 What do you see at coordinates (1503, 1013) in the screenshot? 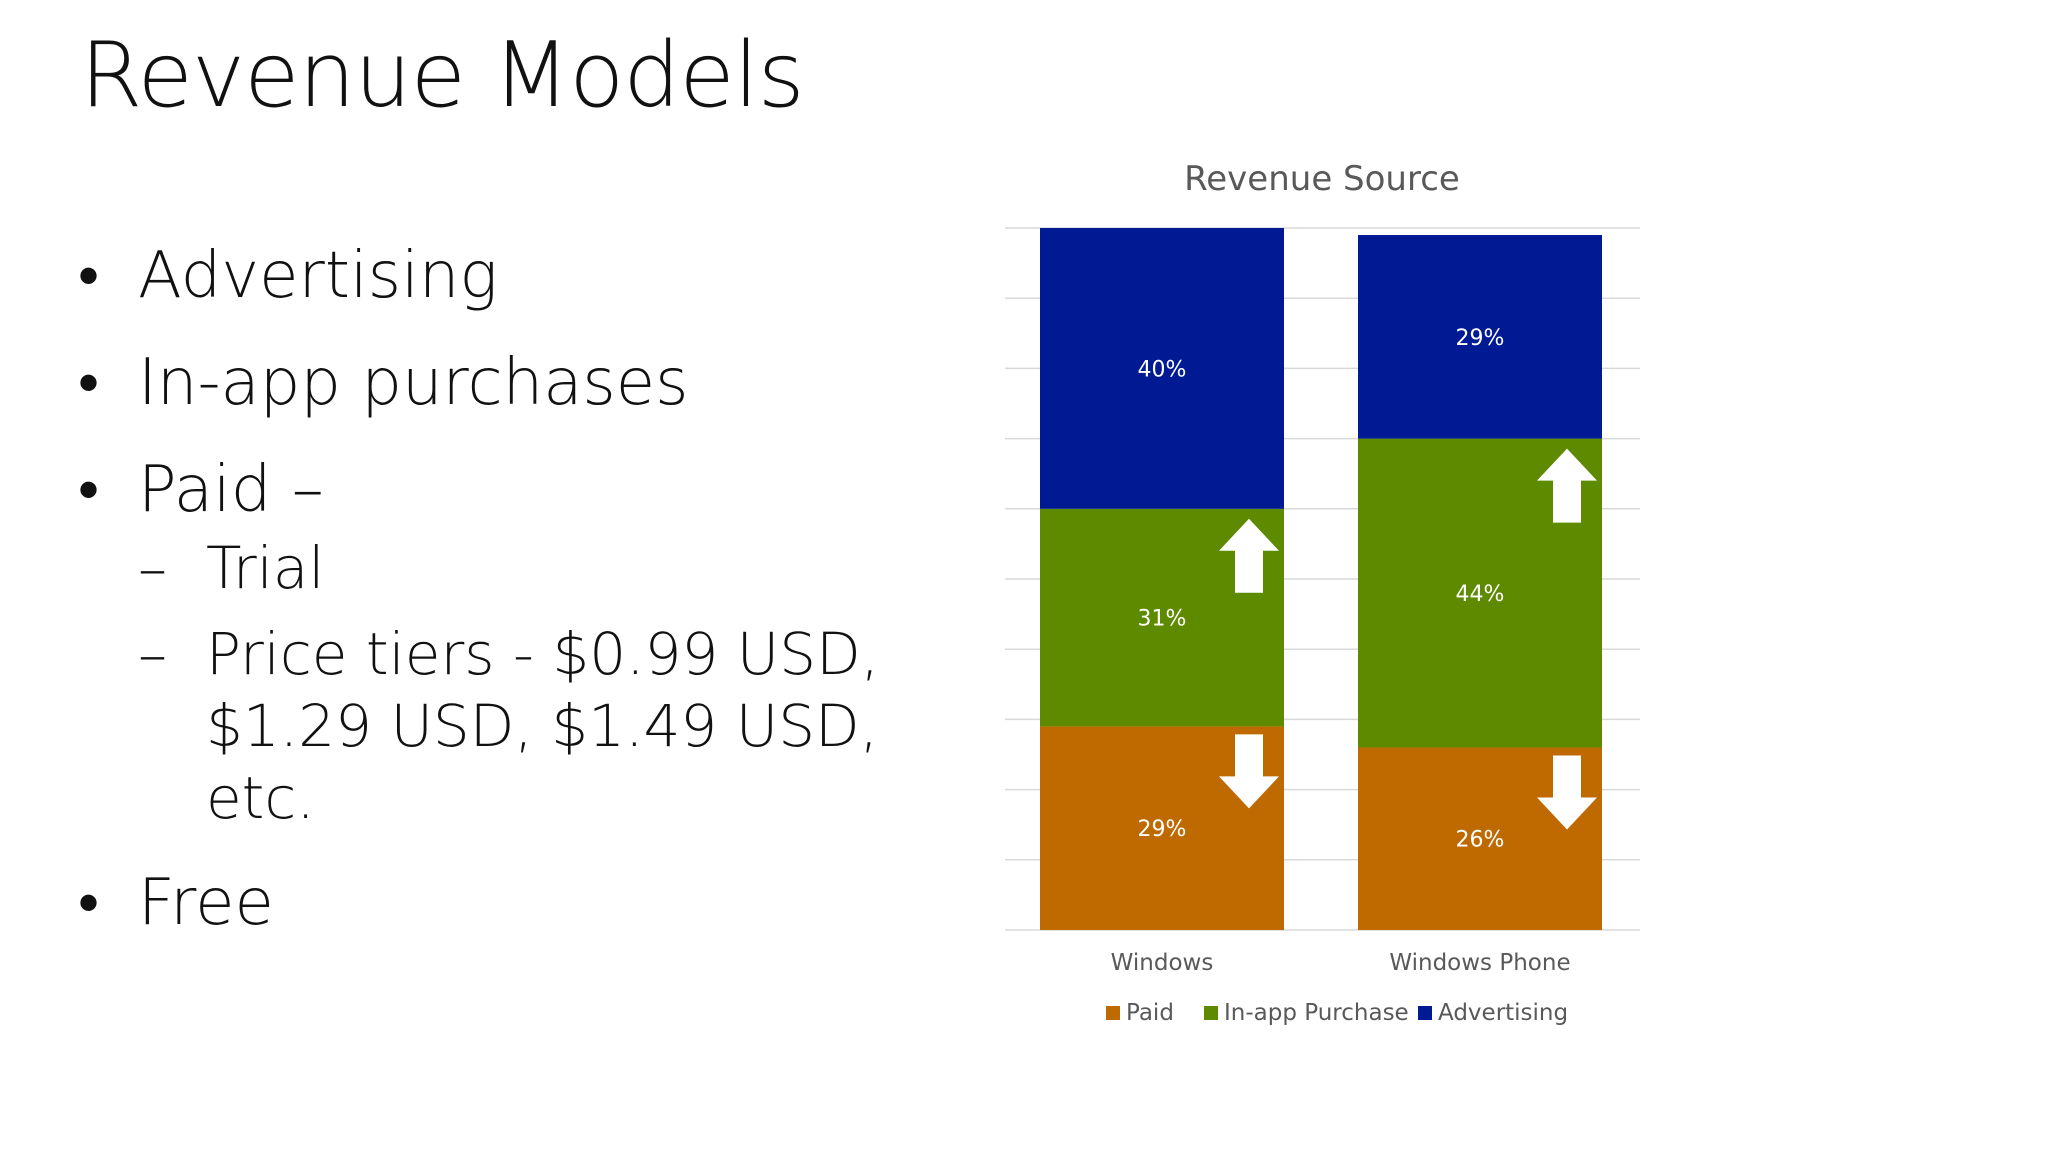
I see `legend-label: Advertising` at bounding box center [1503, 1013].